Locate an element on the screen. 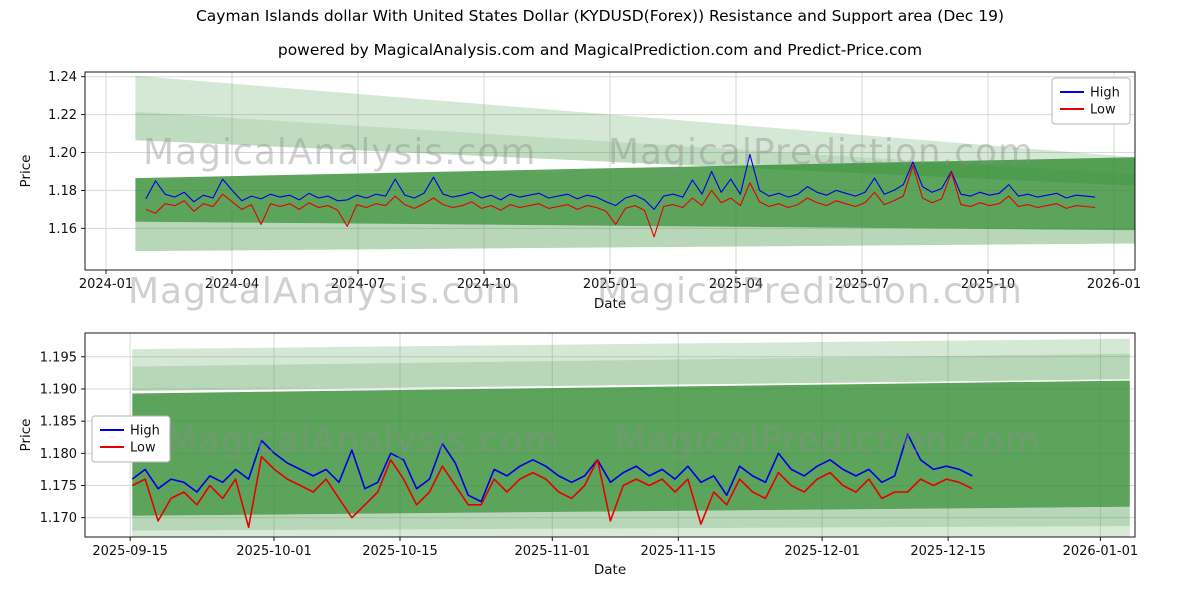 The height and width of the screenshot is (600, 1200). x-tick-label: 2025-04 is located at coordinates (736, 284).